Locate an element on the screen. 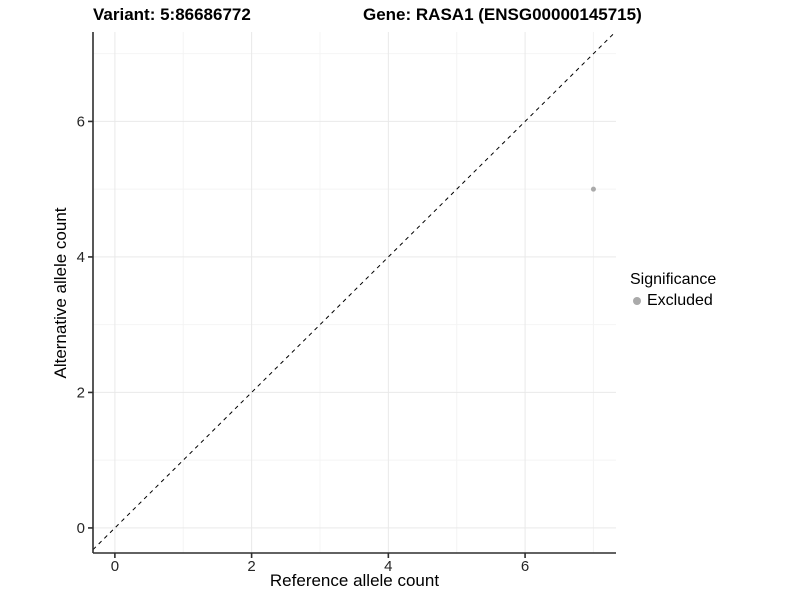  x-tick-label: 6 is located at coordinates (525, 566).